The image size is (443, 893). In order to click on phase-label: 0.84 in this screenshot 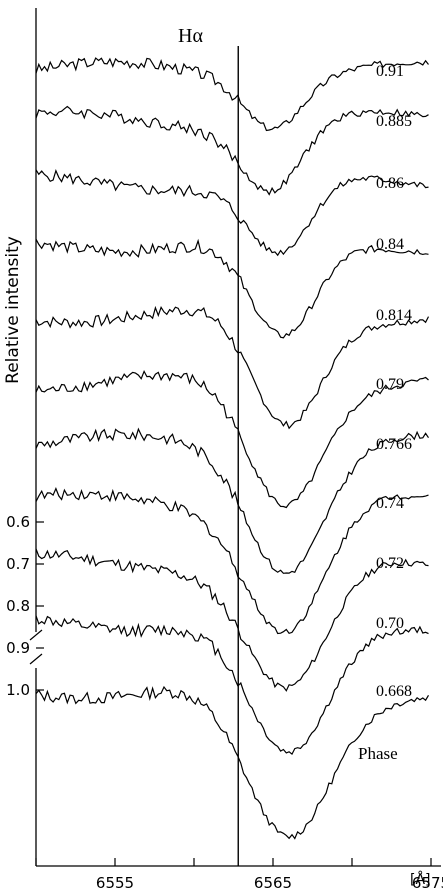, I will do `click(390, 244)`.